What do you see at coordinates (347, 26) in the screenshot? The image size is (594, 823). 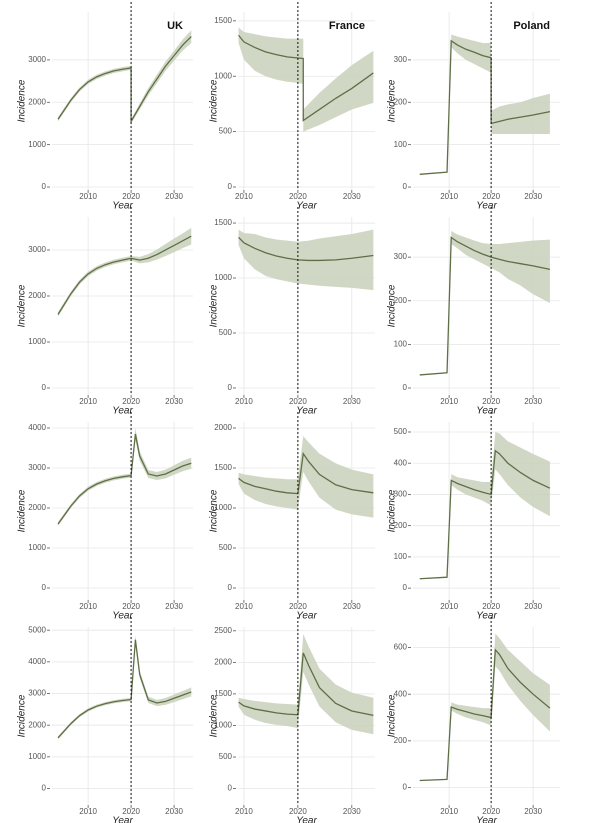 I see `panel-title: France` at bounding box center [347, 26].